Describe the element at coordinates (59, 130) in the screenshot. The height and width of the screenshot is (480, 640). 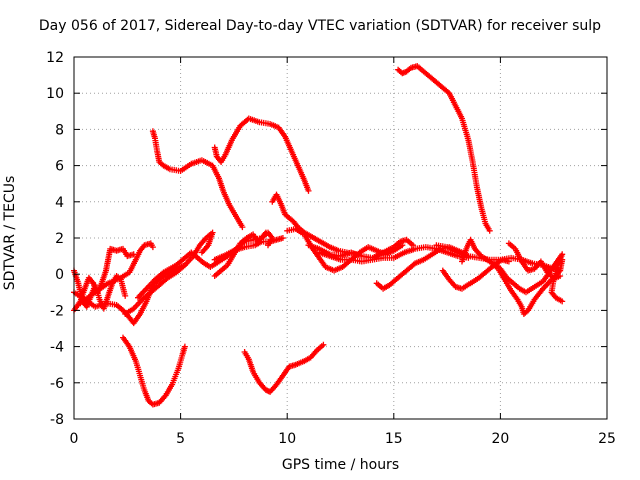
I see `y-tick-label-8: 8` at that location.